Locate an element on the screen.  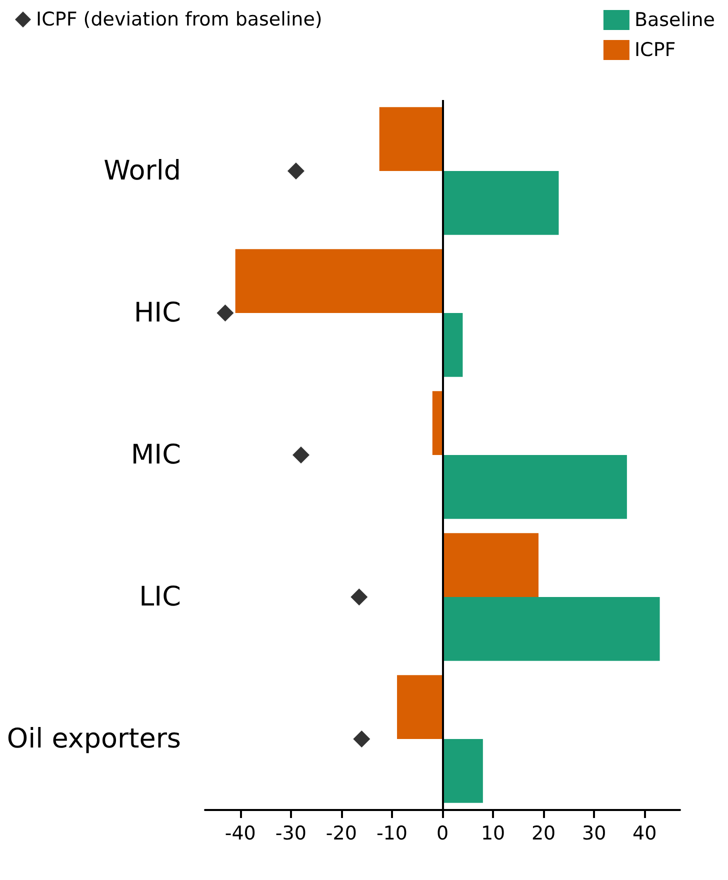
x-tick-label: -20 is located at coordinates (341, 833).